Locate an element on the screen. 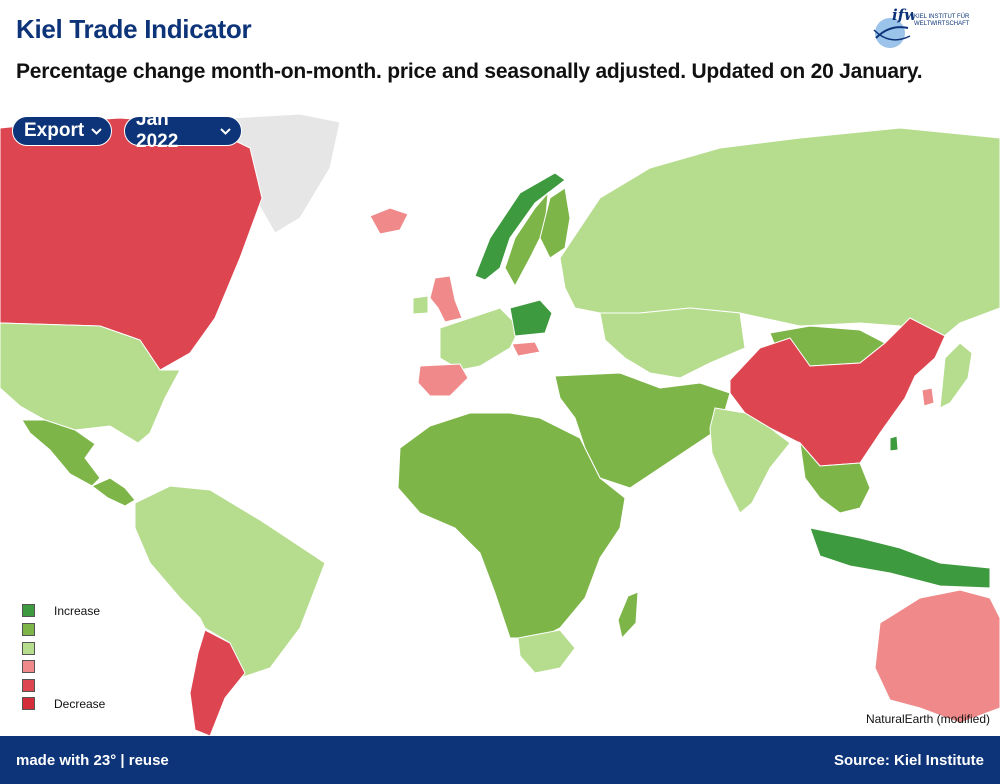  region-madagascar is located at coordinates (628, 615).